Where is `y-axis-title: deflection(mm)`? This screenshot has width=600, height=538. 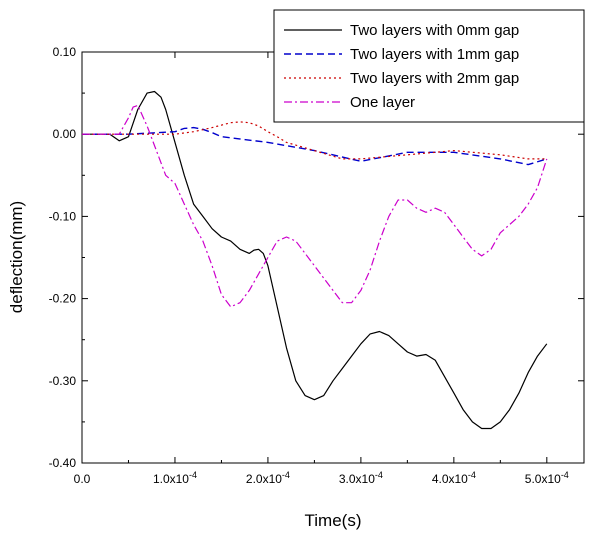
y-axis-title: deflection(mm) is located at coordinates (16, 257).